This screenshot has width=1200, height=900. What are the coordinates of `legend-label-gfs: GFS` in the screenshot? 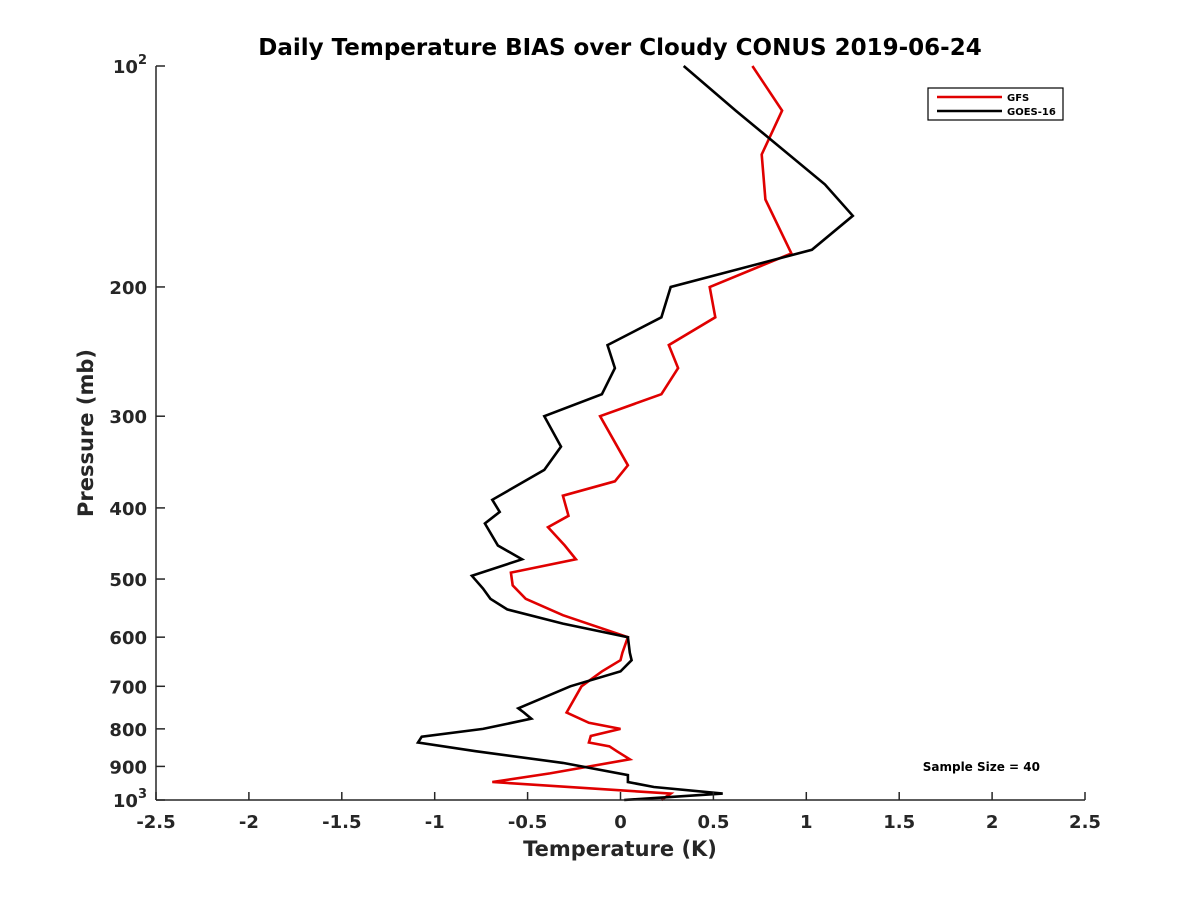 It's located at (1018, 98).